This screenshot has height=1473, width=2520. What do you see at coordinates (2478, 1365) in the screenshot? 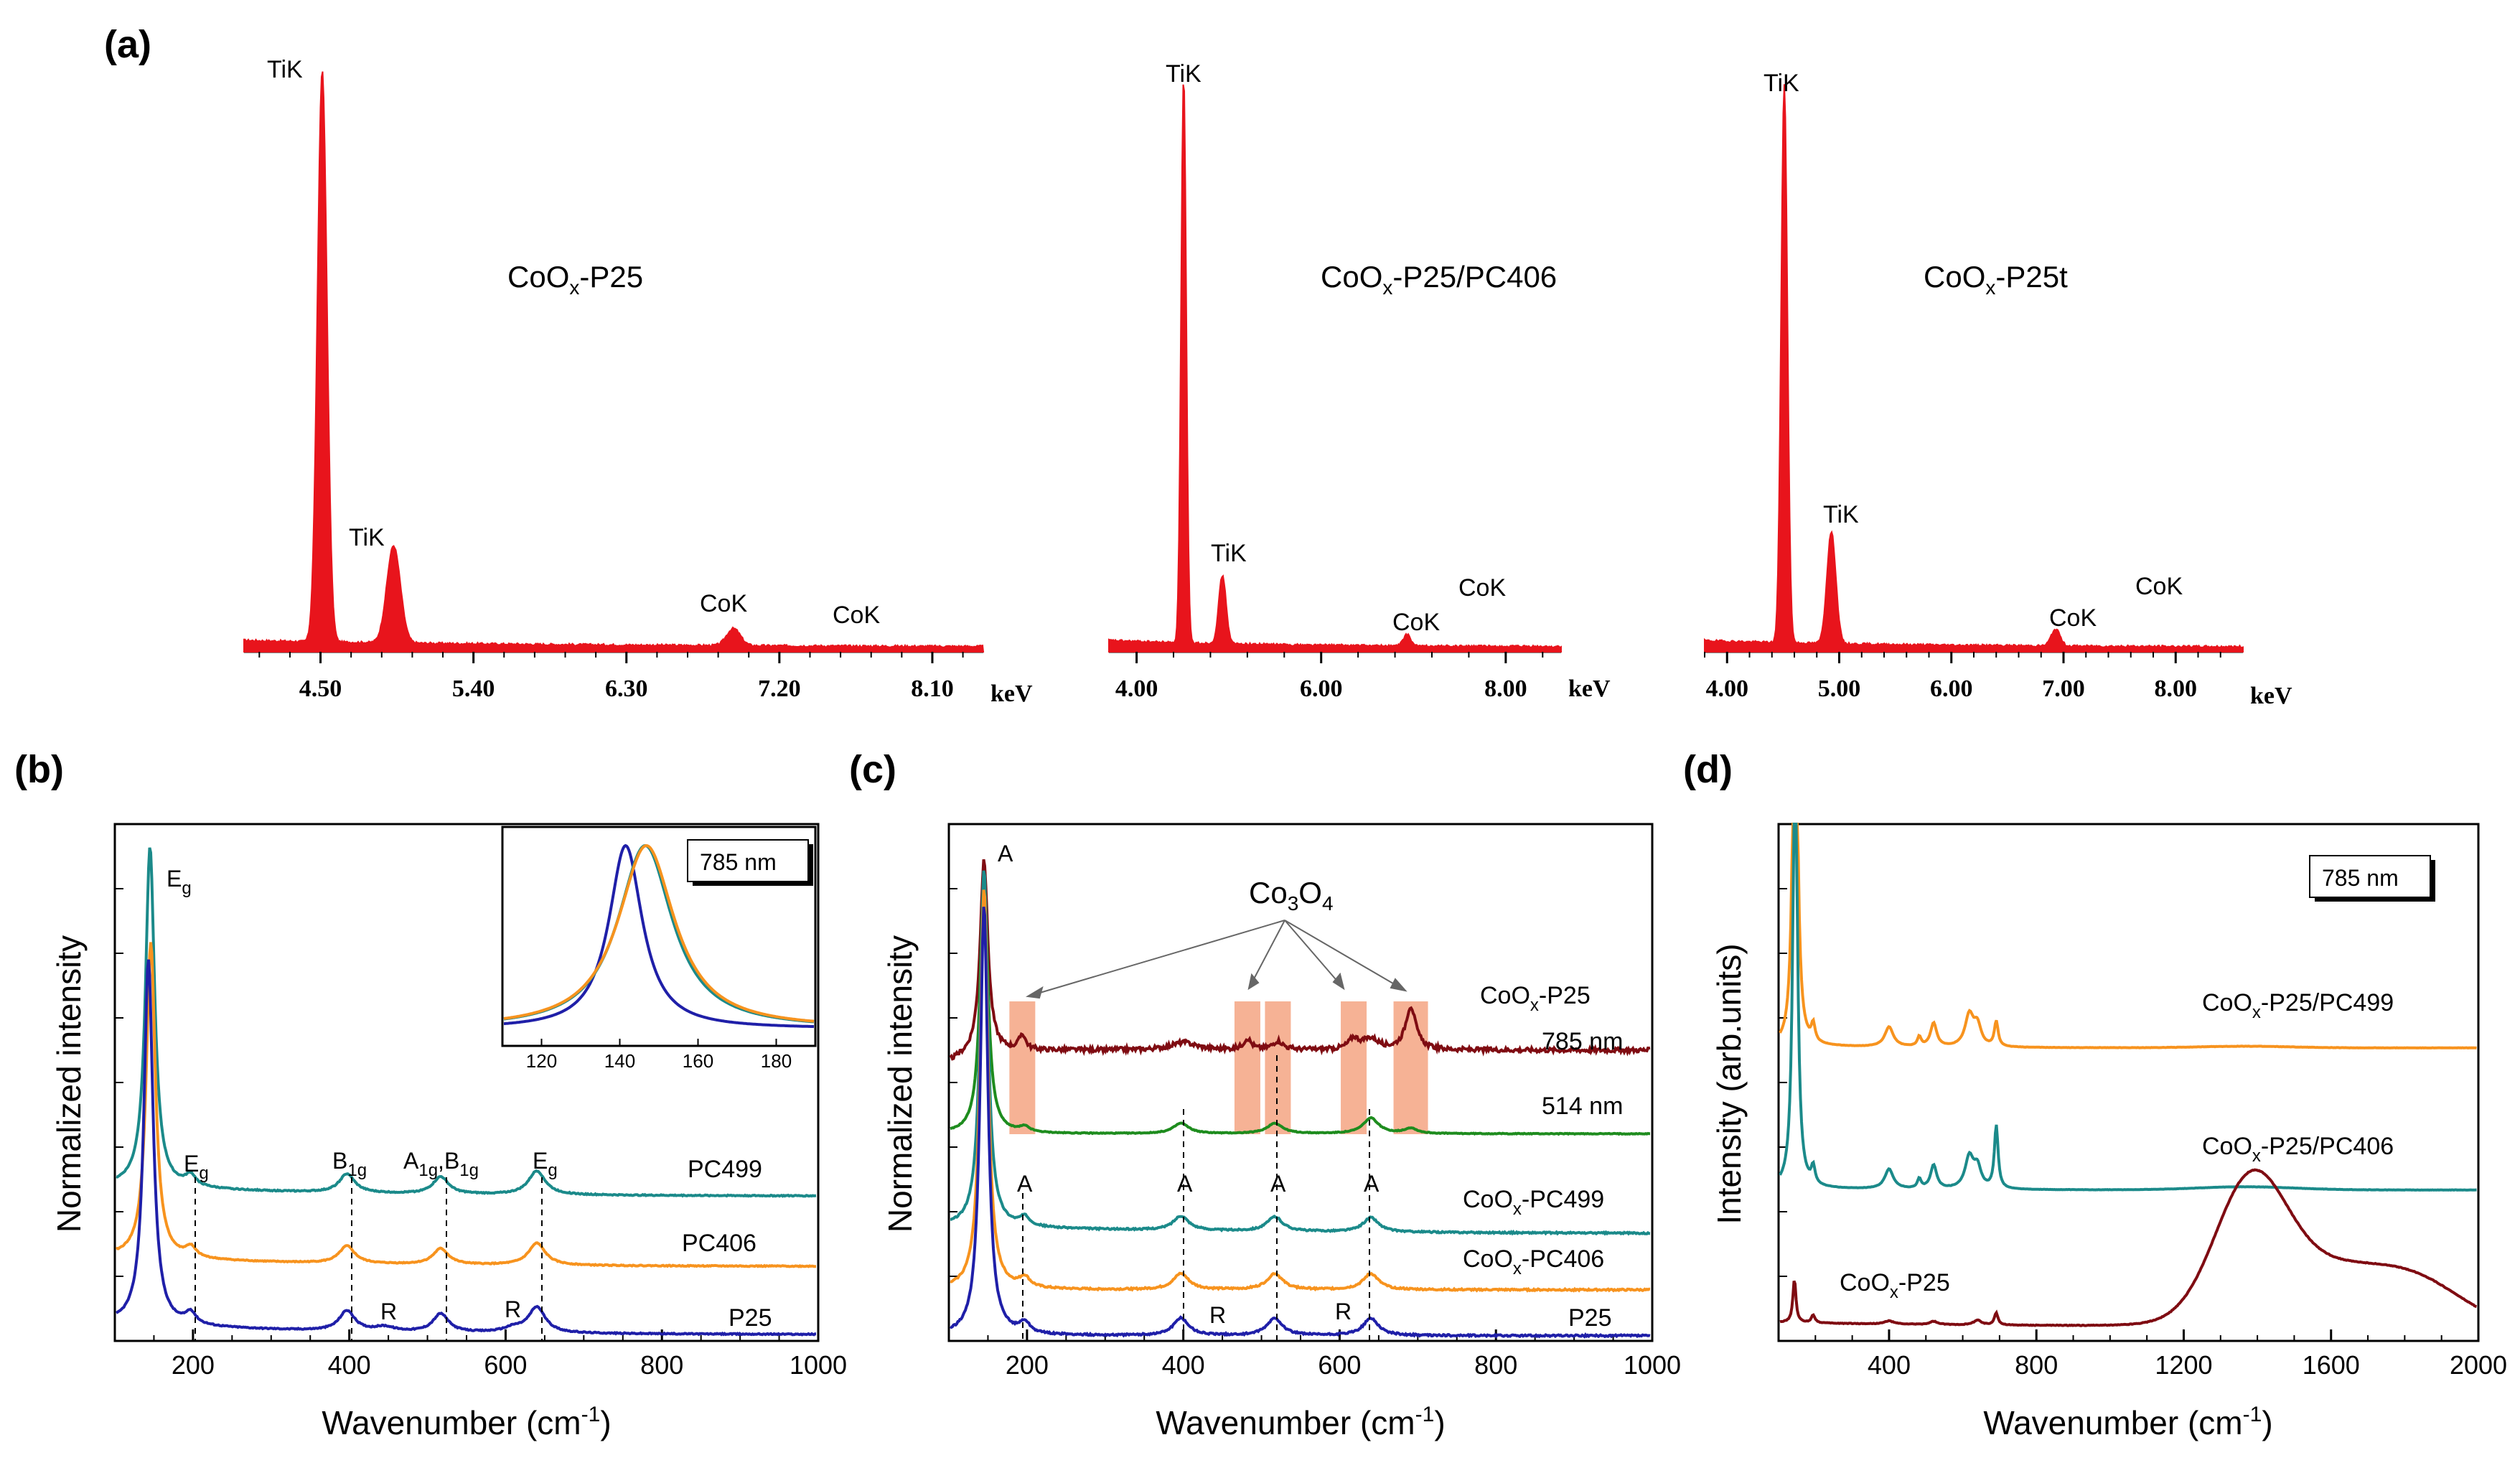
I see `tick-label: 2000` at bounding box center [2478, 1365].